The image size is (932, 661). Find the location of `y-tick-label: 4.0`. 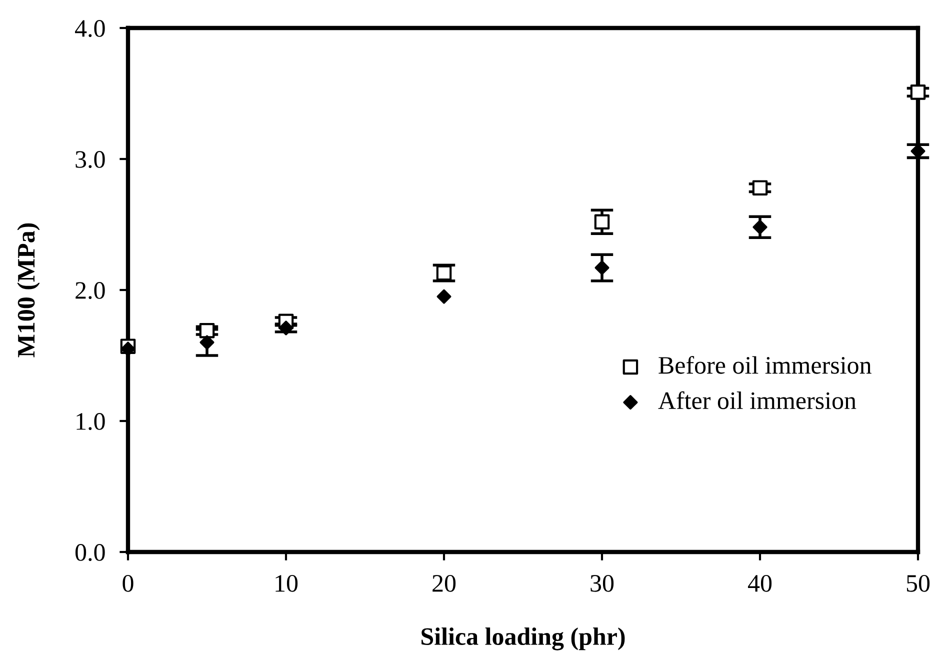

y-tick-label: 4.0 is located at coordinates (90, 29).